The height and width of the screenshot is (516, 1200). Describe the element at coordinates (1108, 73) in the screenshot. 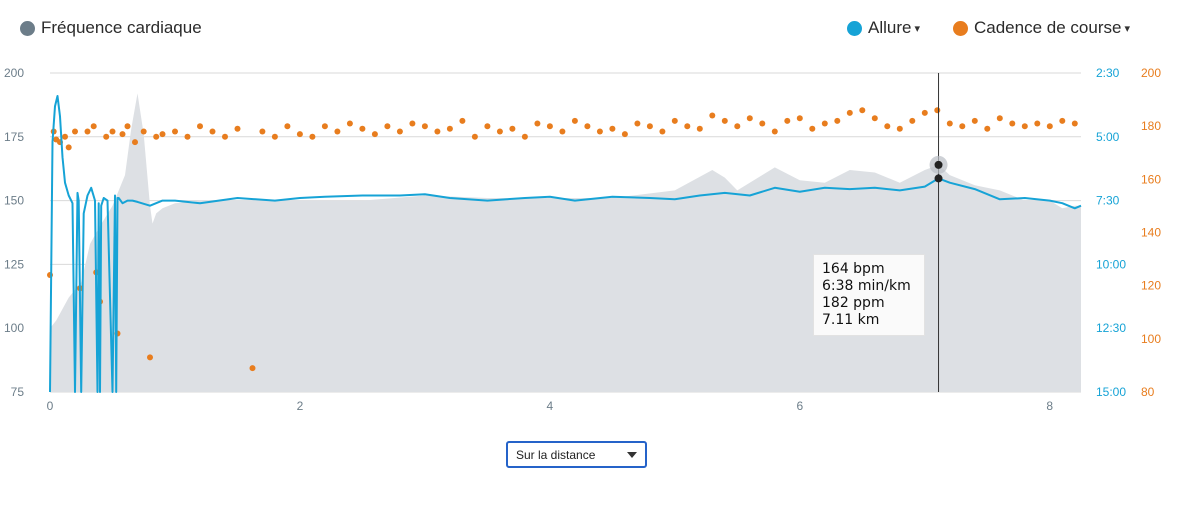

I see `y-right-pace-tick-label: 2:30` at that location.